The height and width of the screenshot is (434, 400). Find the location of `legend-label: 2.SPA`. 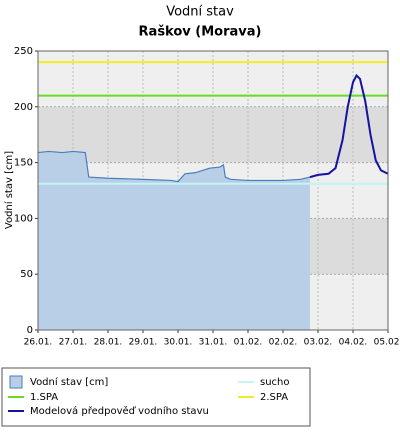

legend-label: 2.SPA is located at coordinates (274, 397).